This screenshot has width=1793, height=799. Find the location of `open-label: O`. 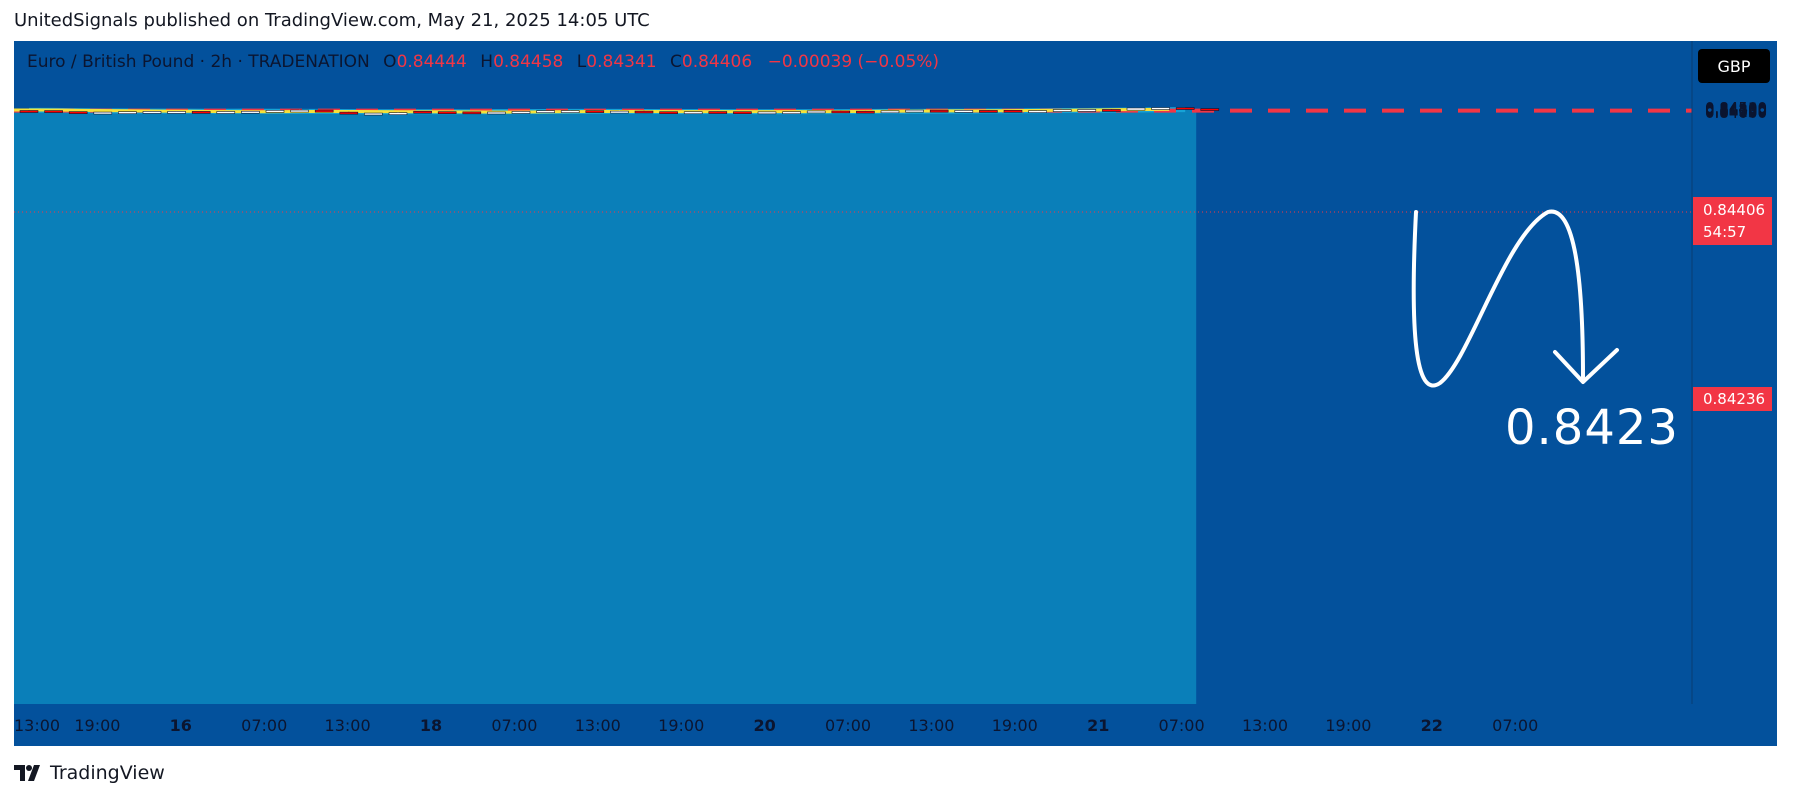

open-label: O is located at coordinates (390, 62).